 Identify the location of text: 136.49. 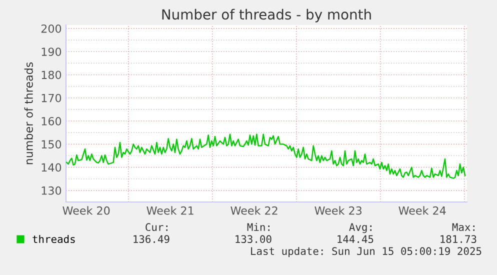
(152, 239).